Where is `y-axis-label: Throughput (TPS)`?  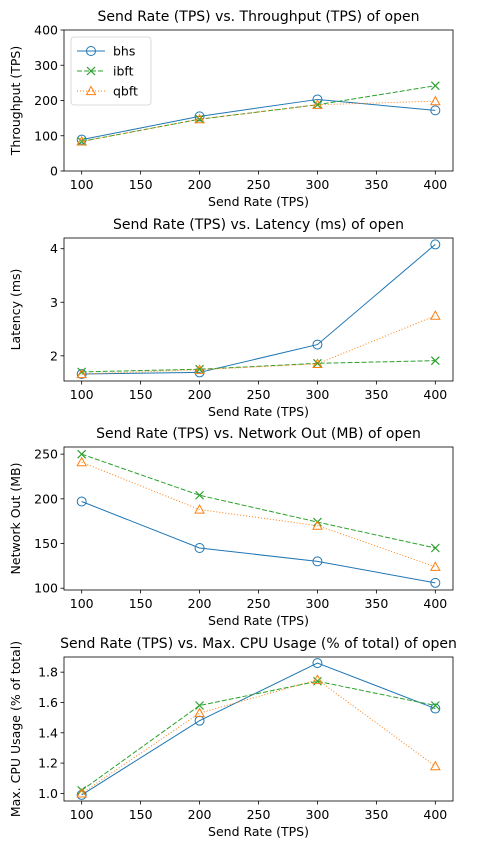 y-axis-label: Throughput (TPS) is located at coordinates (15, 101).